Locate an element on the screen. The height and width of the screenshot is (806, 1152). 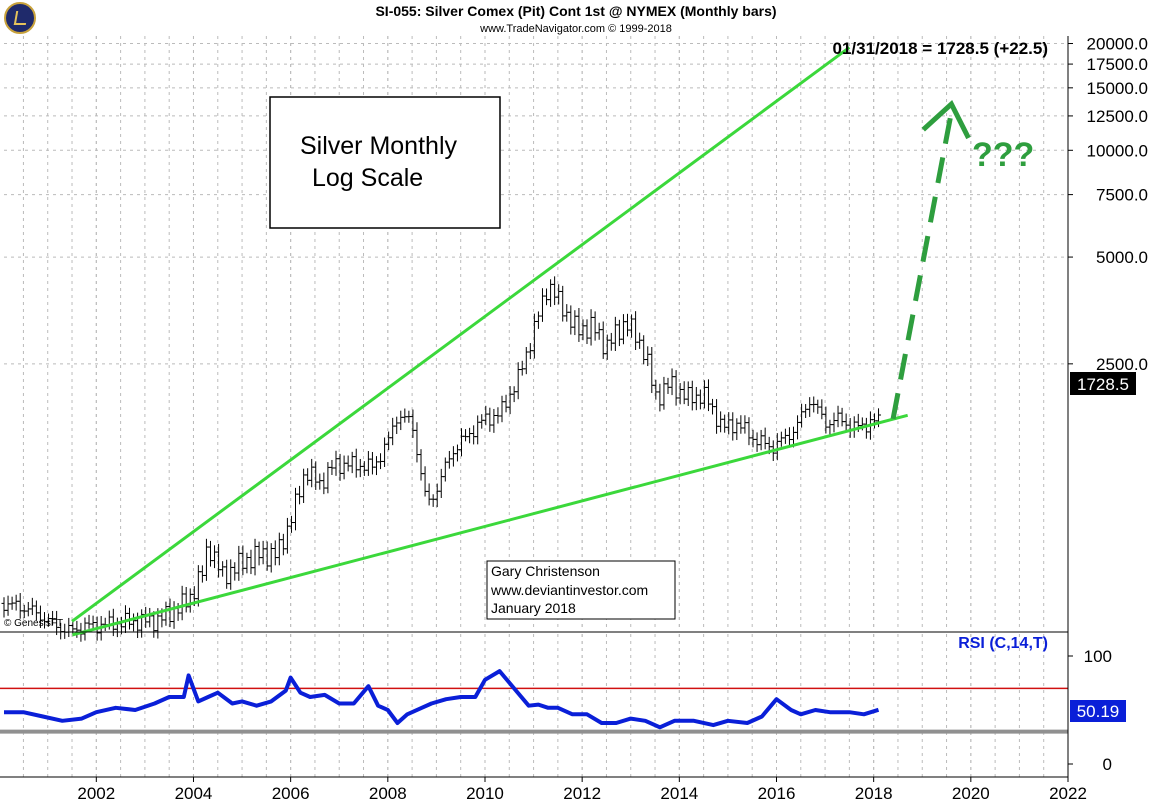
x-tick-label: 2018 is located at coordinates (874, 793).